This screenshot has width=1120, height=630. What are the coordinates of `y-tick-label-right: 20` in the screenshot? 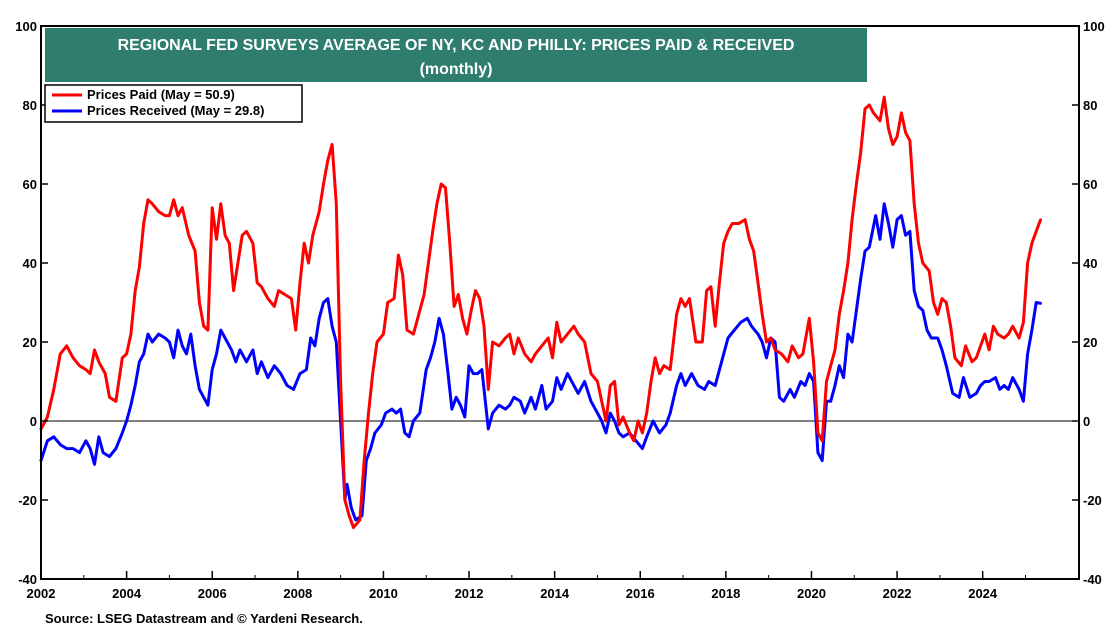 It's located at (1090, 342).